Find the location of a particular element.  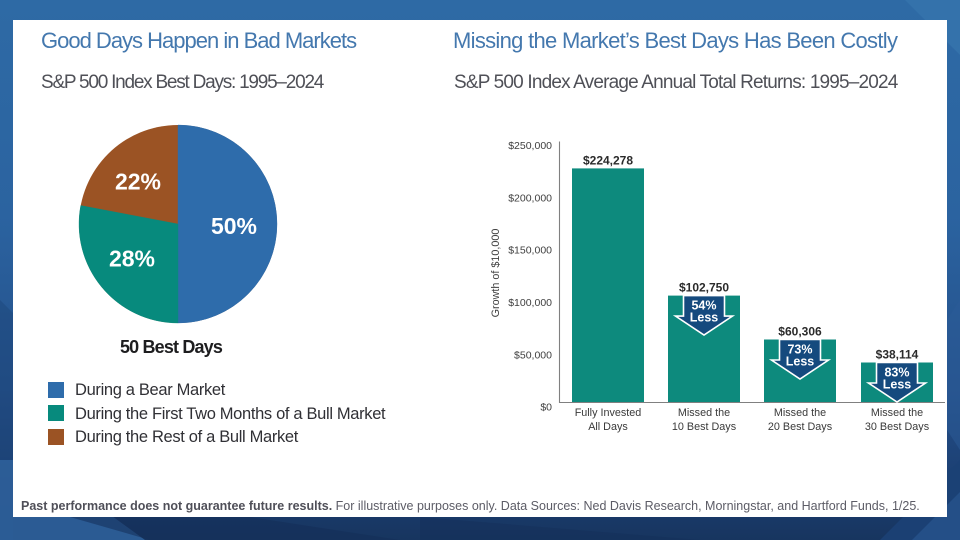

svg-text: 20 Best Days is located at coordinates (800, 427).